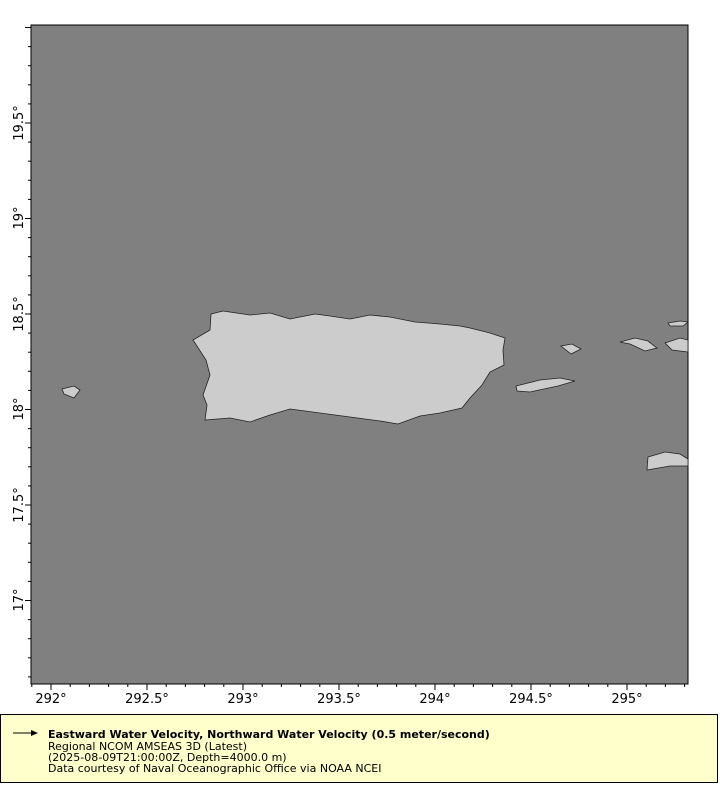 This screenshot has width=720, height=800. Describe the element at coordinates (626, 699) in the screenshot. I see `x-tick-label: 295°` at that location.